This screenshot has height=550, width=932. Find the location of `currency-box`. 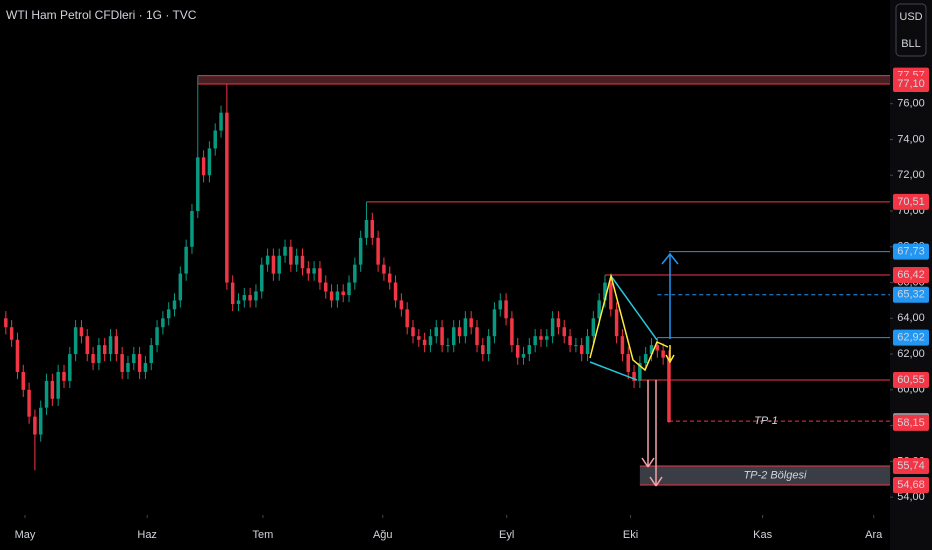

currency-box is located at coordinates (911, 30).